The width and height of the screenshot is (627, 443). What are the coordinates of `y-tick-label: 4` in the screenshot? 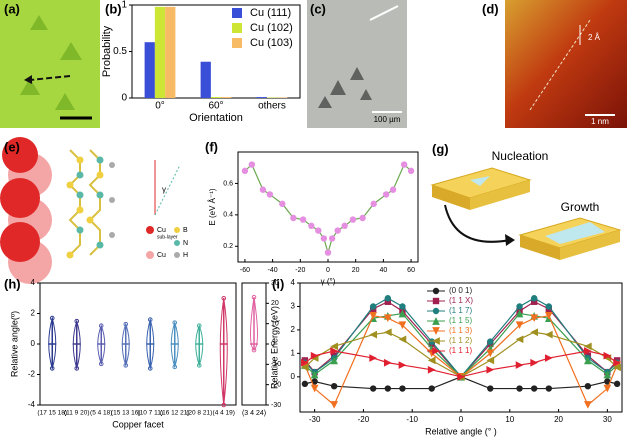 It's located at (293, 282).